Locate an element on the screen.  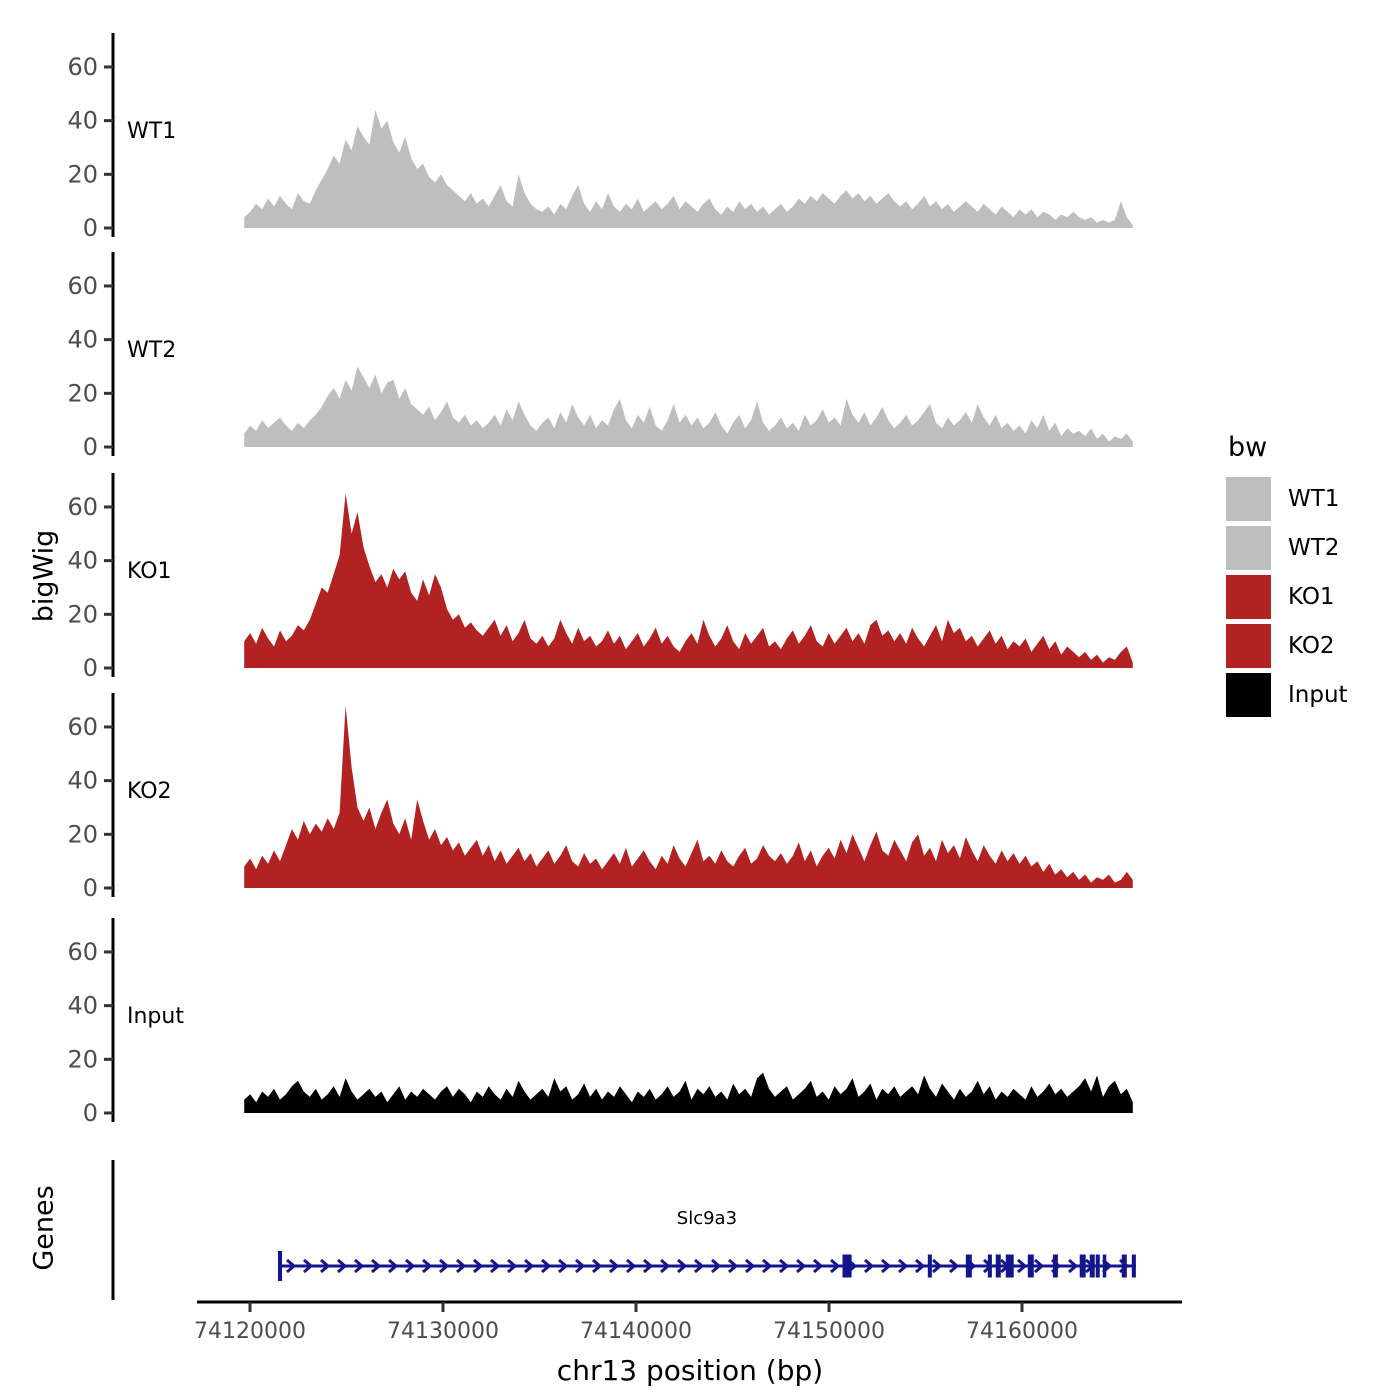
track-label-ko2: KO2 is located at coordinates (149, 791).